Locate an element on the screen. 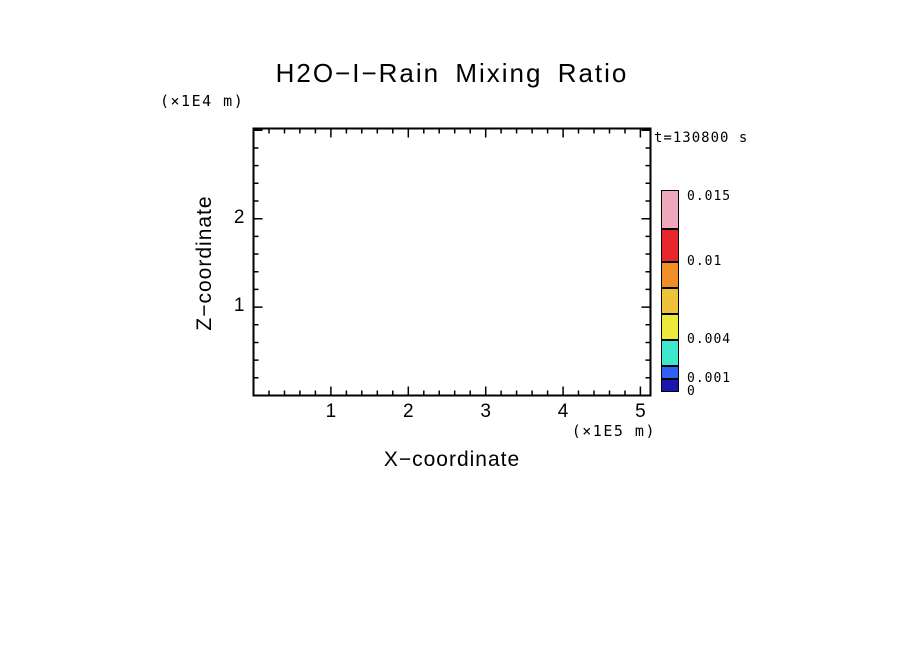 The width and height of the screenshot is (904, 654). x-tick-label: 4 is located at coordinates (563, 411).